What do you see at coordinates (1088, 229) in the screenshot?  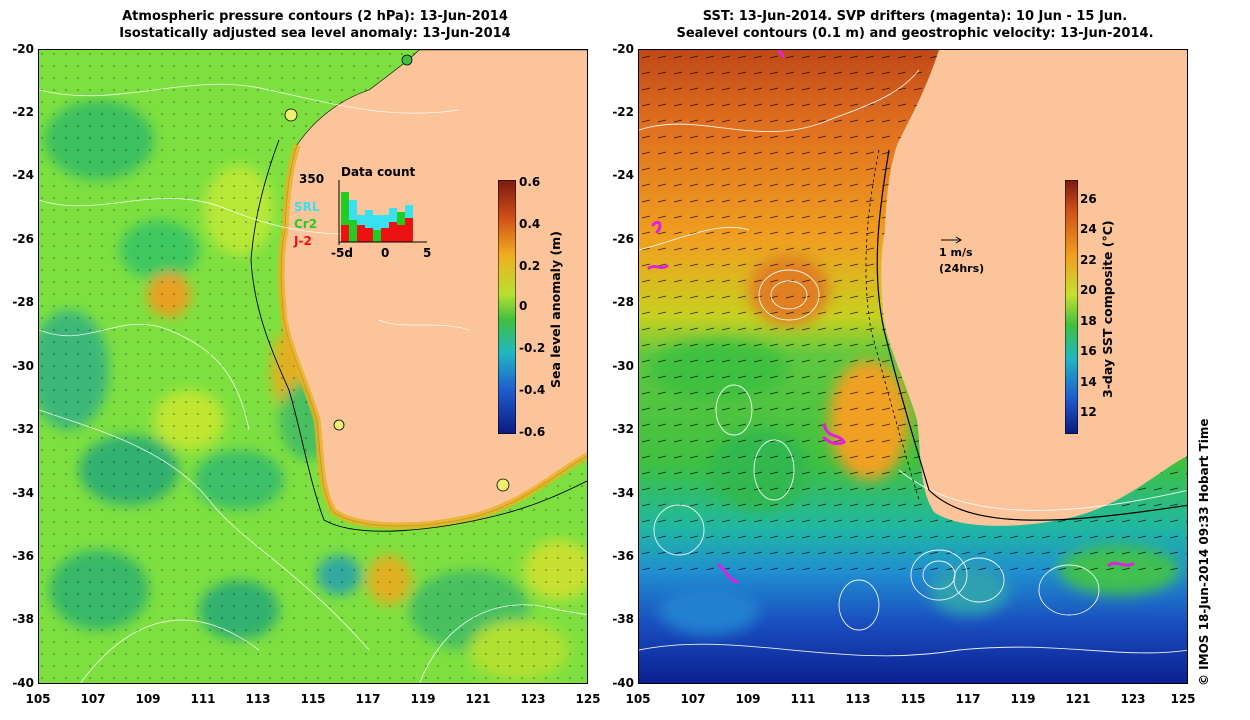 I see `sst-cbar-tick: 24` at bounding box center [1088, 229].